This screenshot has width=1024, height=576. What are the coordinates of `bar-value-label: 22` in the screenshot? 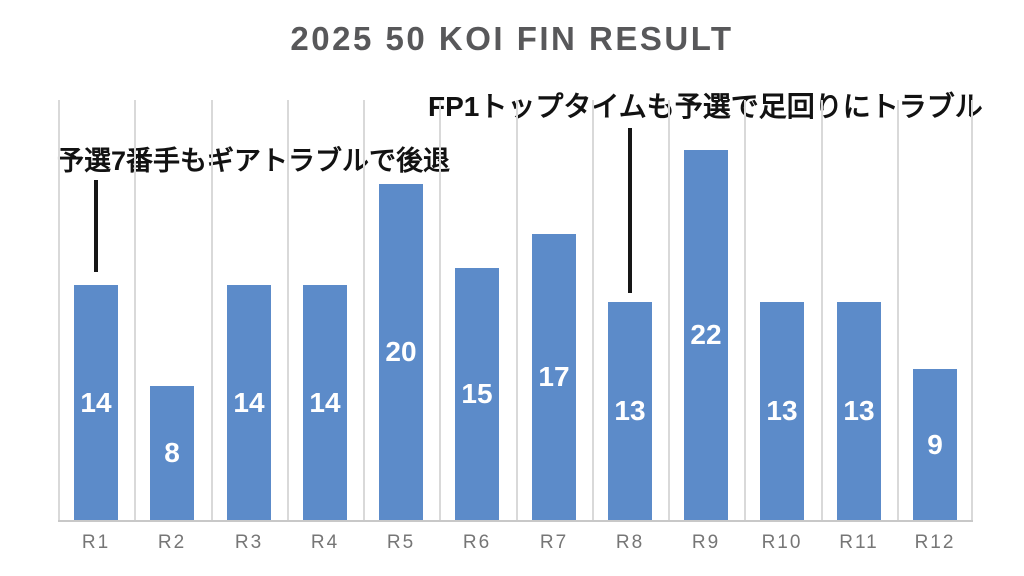 It's located at (706, 334).